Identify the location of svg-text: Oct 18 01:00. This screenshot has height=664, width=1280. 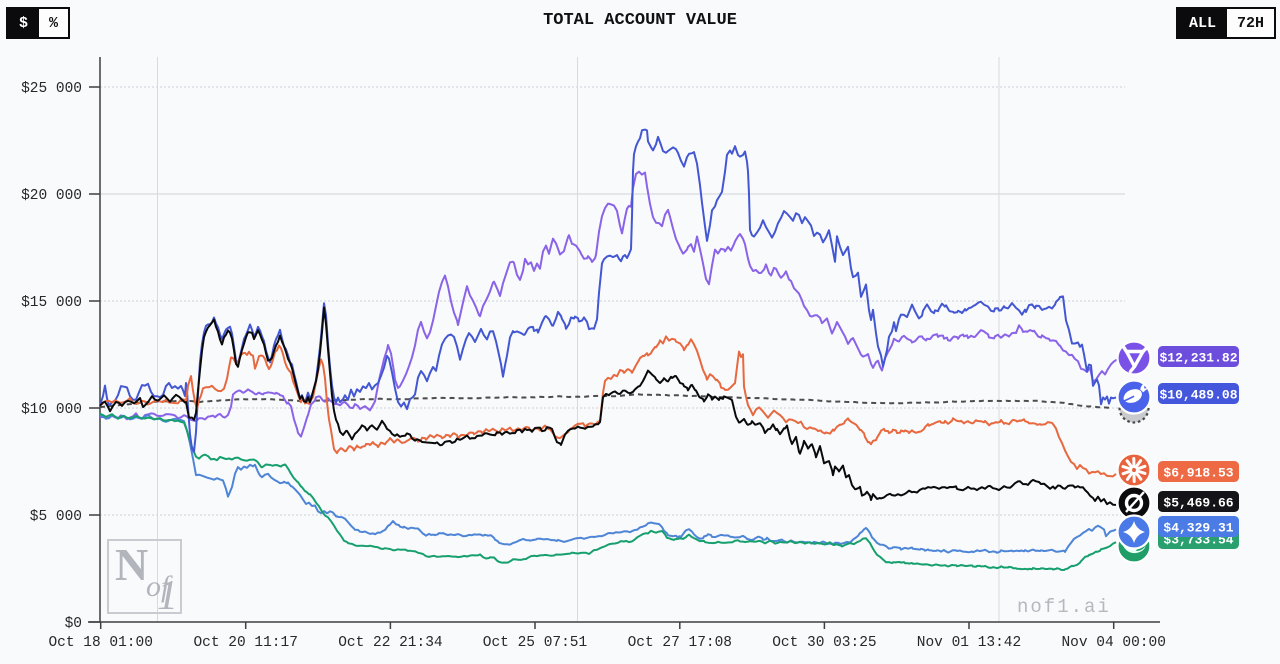
(100, 643).